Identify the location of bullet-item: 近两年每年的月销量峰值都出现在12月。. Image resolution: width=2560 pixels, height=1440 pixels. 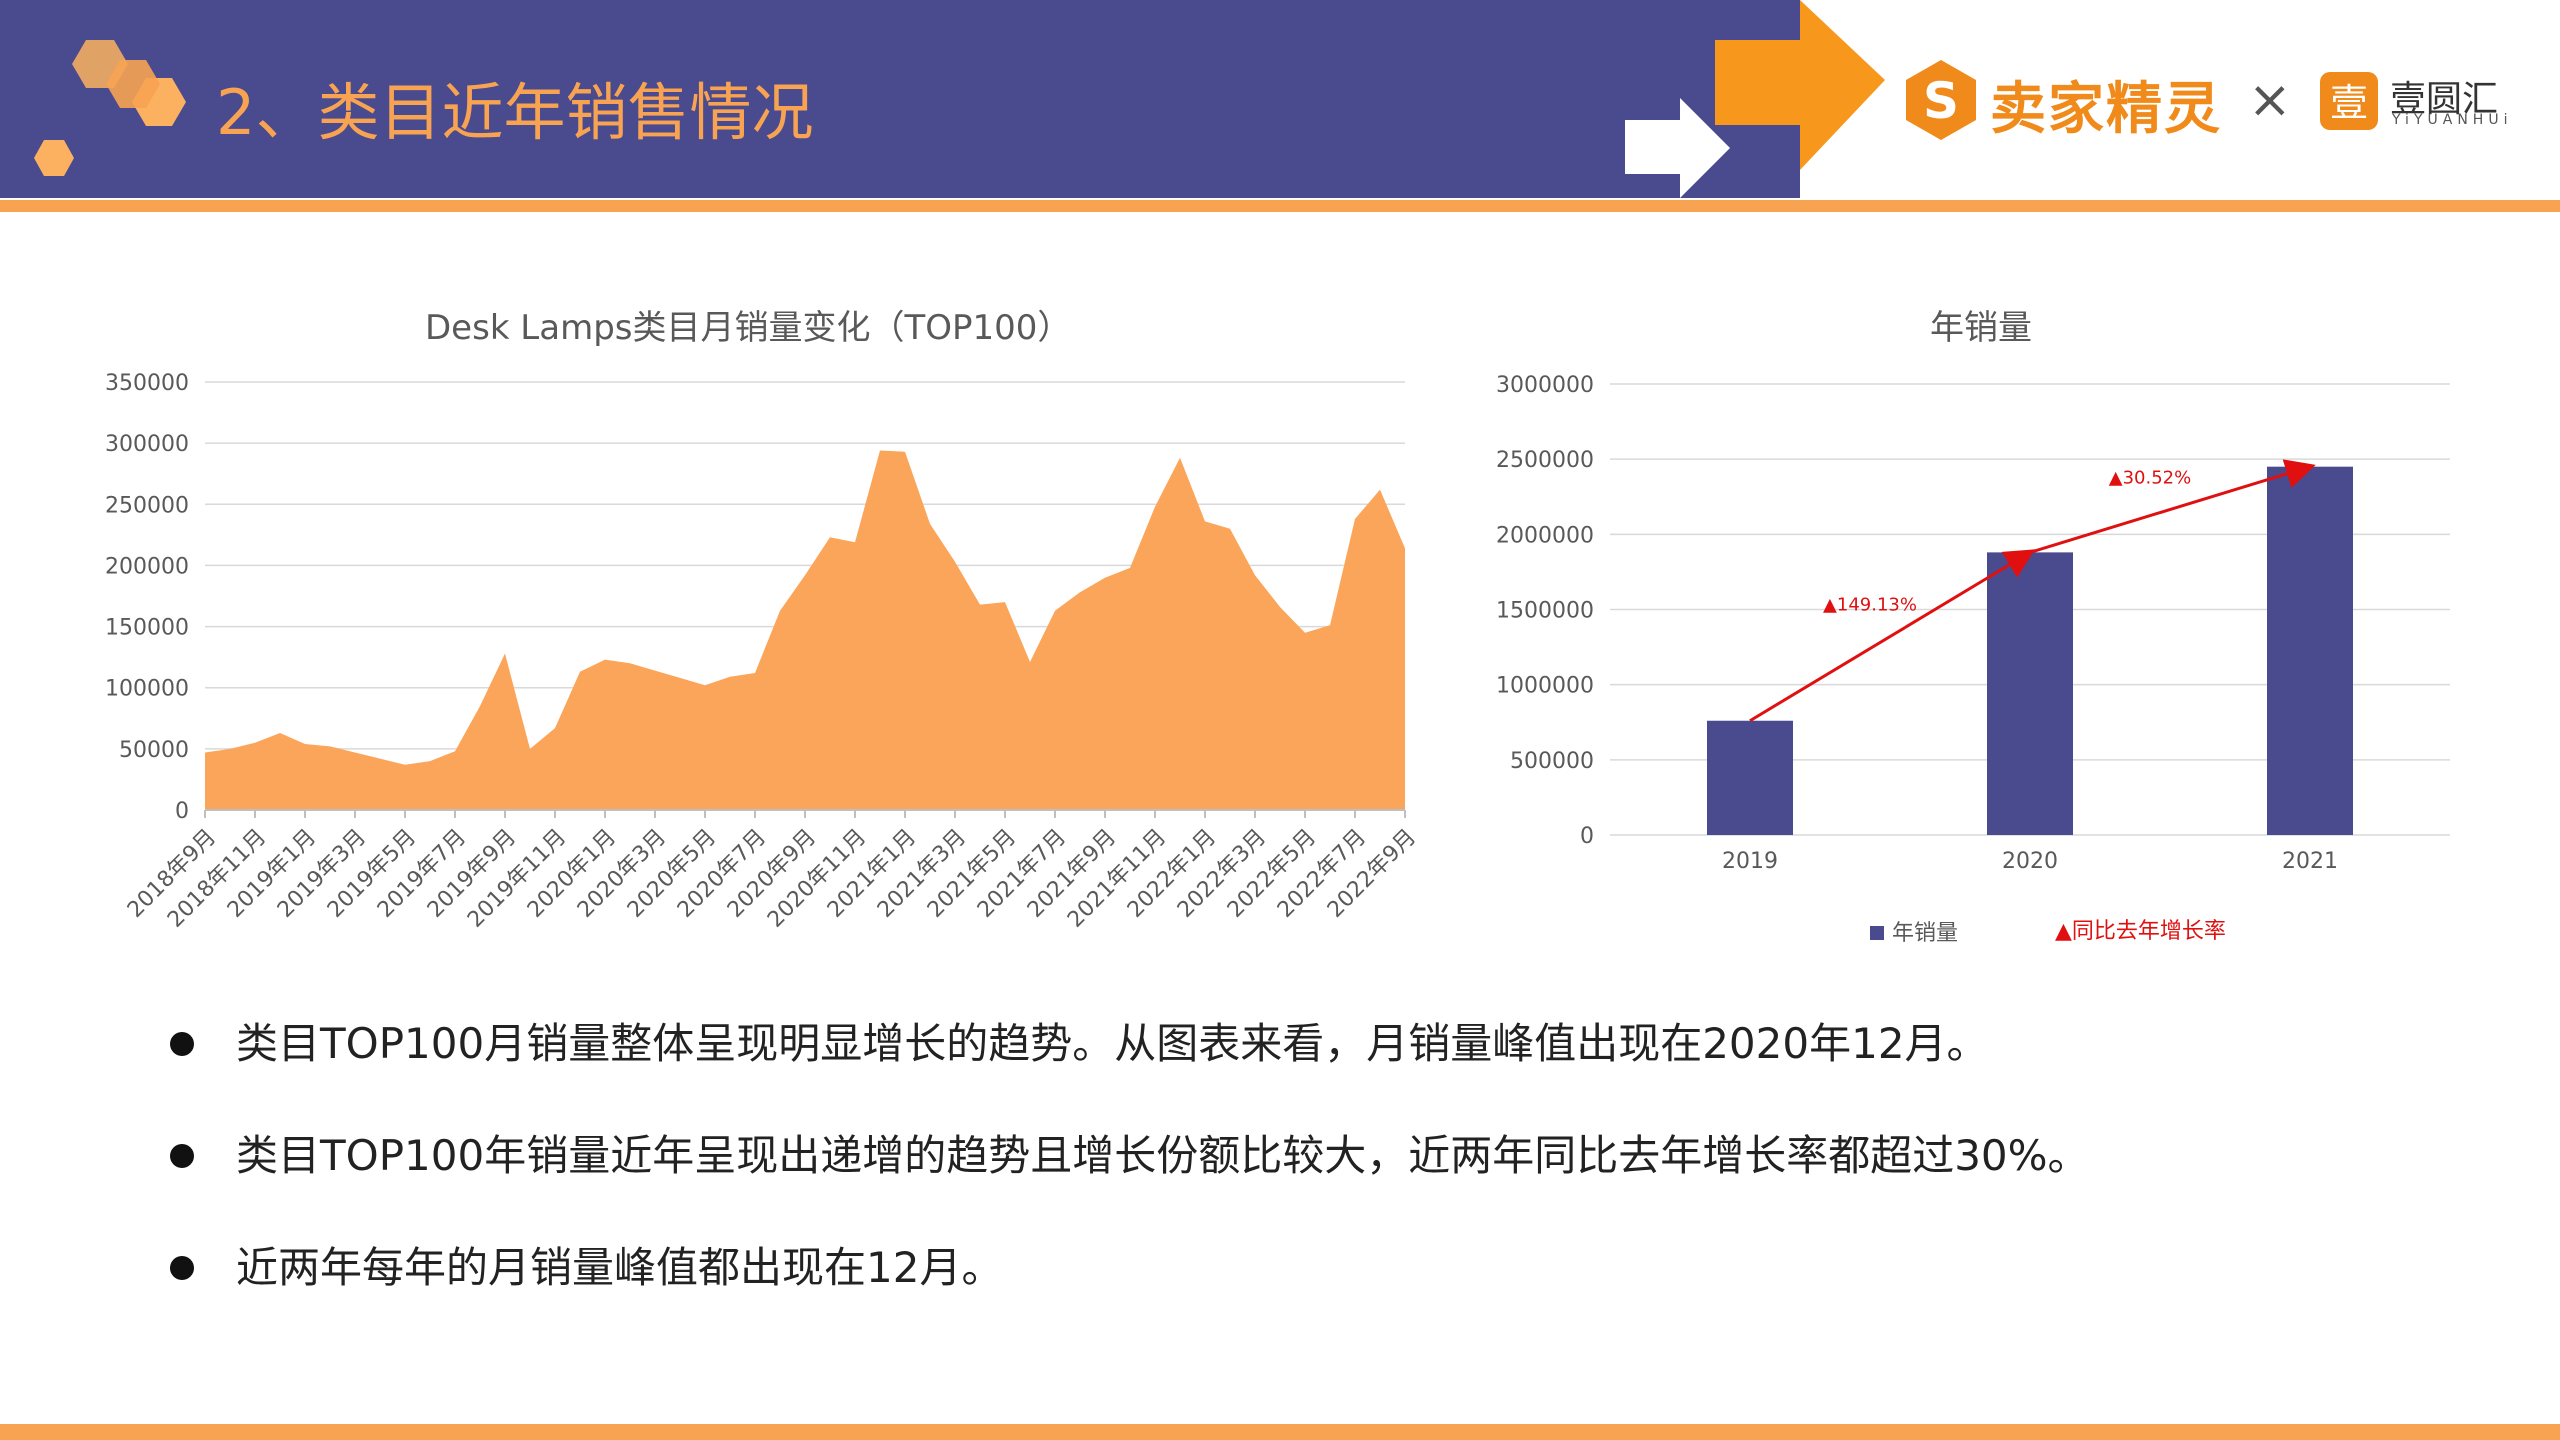
(1310, 1290).